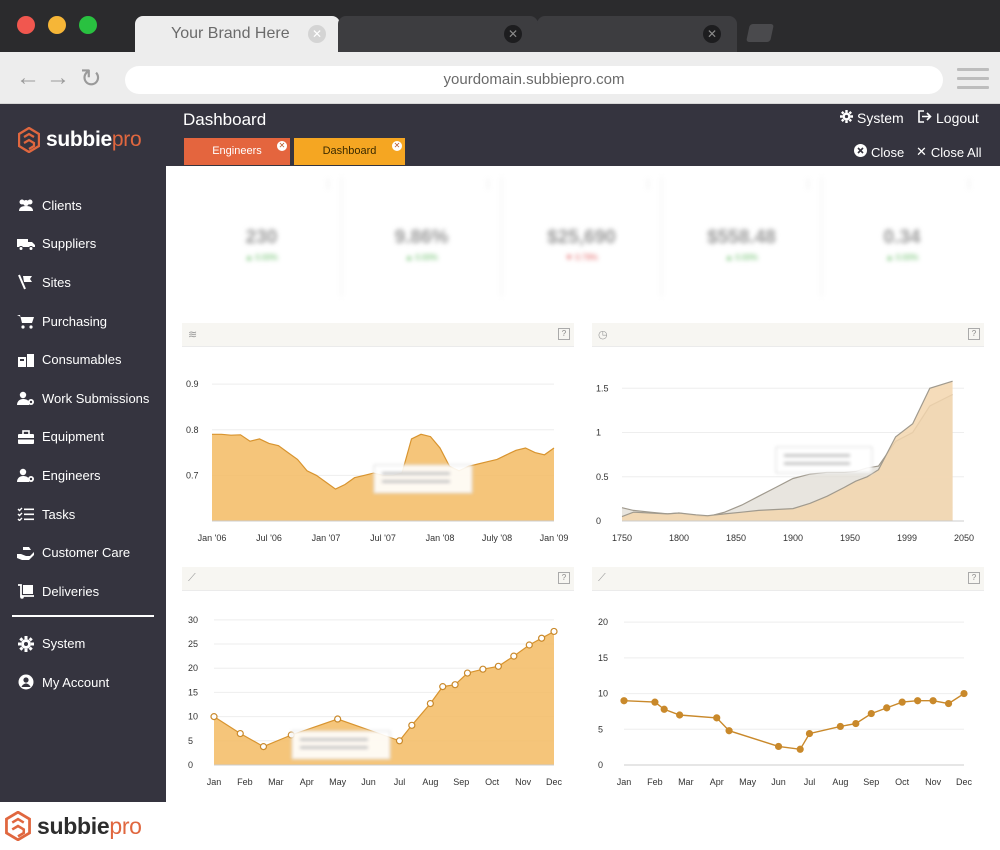  What do you see at coordinates (778, 782) in the screenshot?
I see `x-tick-label: Jun` at bounding box center [778, 782].